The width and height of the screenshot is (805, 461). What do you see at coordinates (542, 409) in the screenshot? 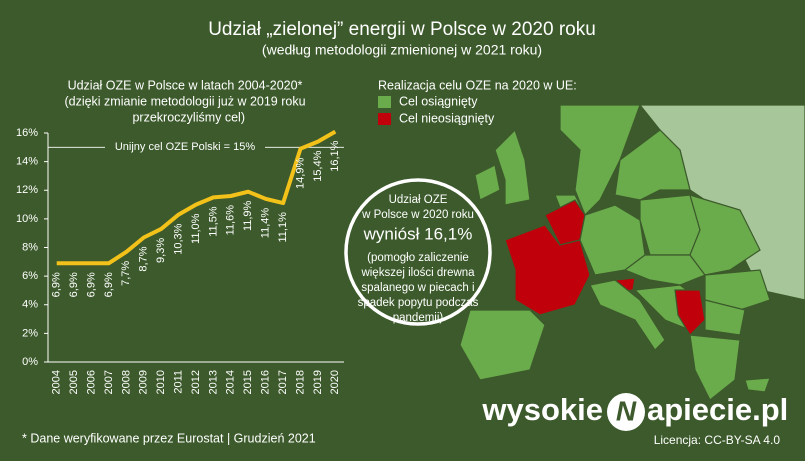
I see `logo-part: wysokie` at bounding box center [542, 409].